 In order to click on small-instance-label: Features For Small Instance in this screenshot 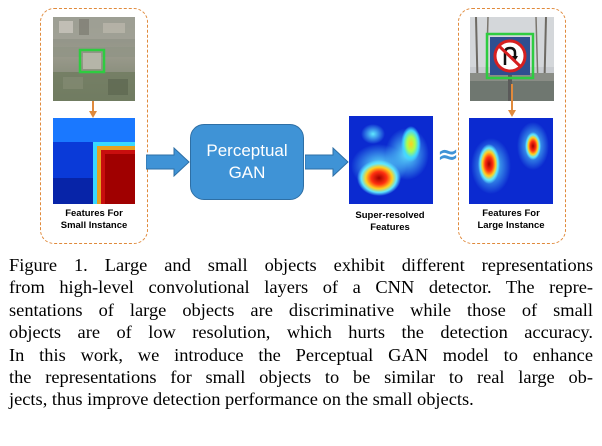, I will do `click(94, 220)`.